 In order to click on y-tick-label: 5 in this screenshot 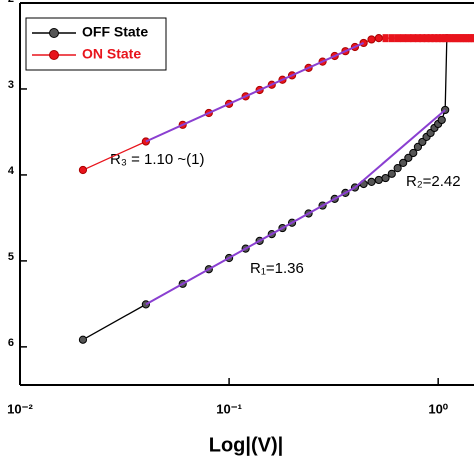, I will do `click(11, 257)`.